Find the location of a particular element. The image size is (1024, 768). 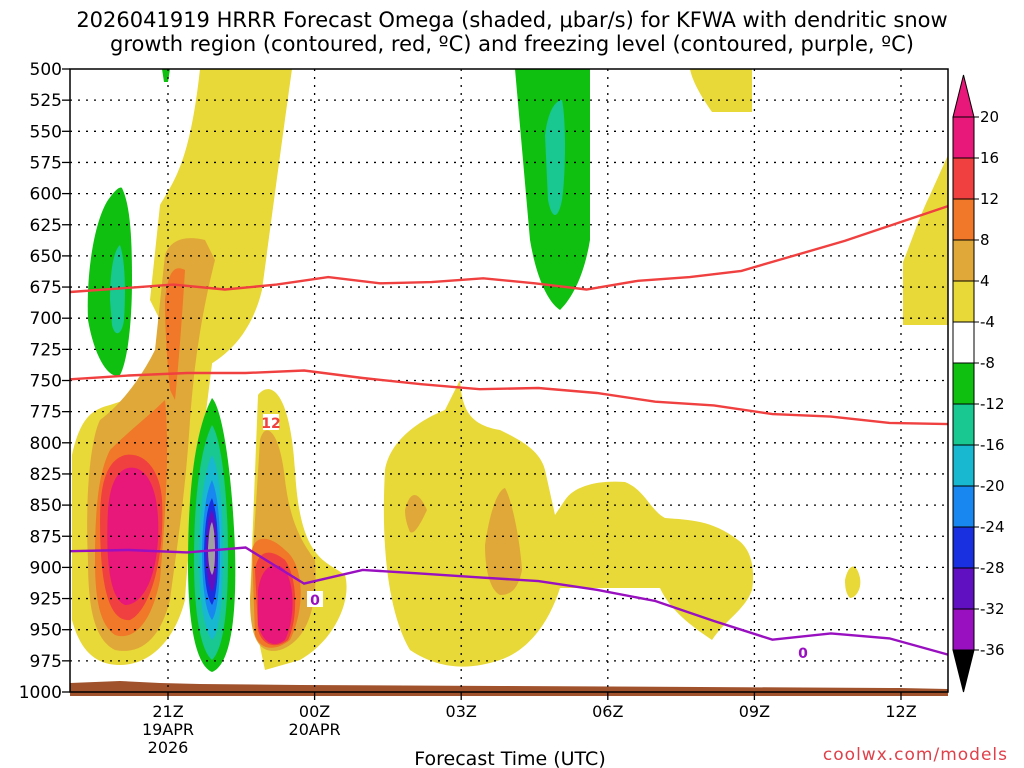

x-tick-sublabel: 2026 is located at coordinates (168, 747).